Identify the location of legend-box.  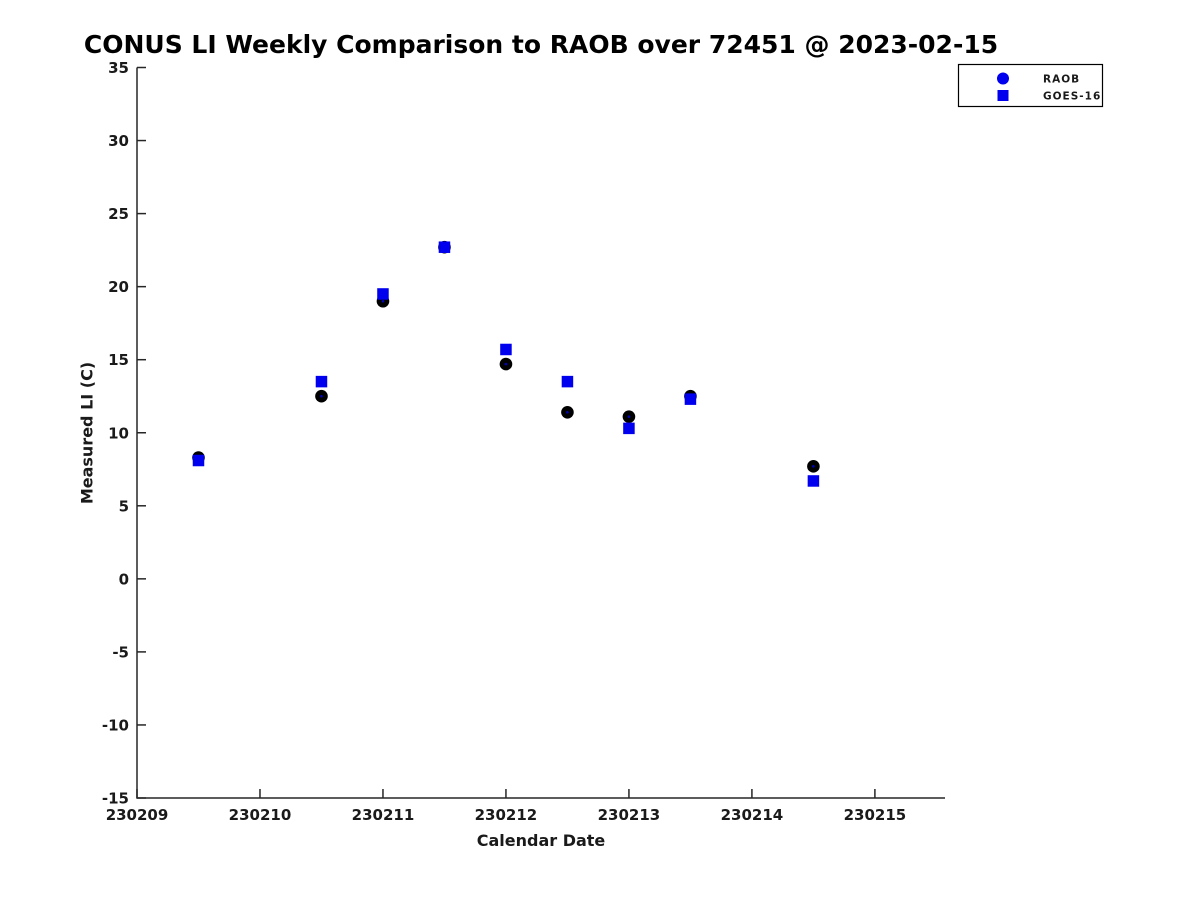
(1030, 85).